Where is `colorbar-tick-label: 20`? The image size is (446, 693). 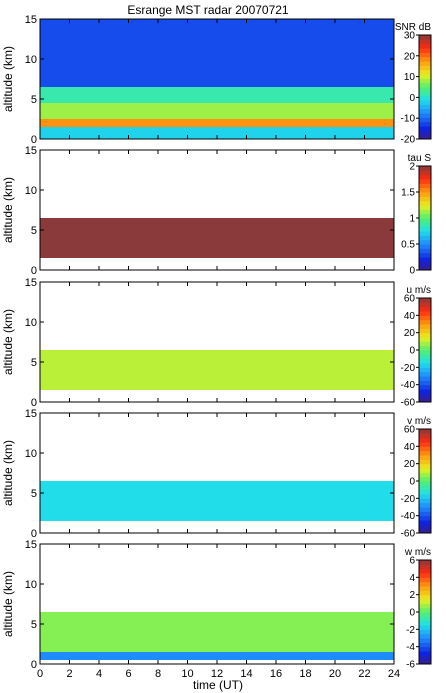
colorbar-tick-label: 20 is located at coordinates (410, 464).